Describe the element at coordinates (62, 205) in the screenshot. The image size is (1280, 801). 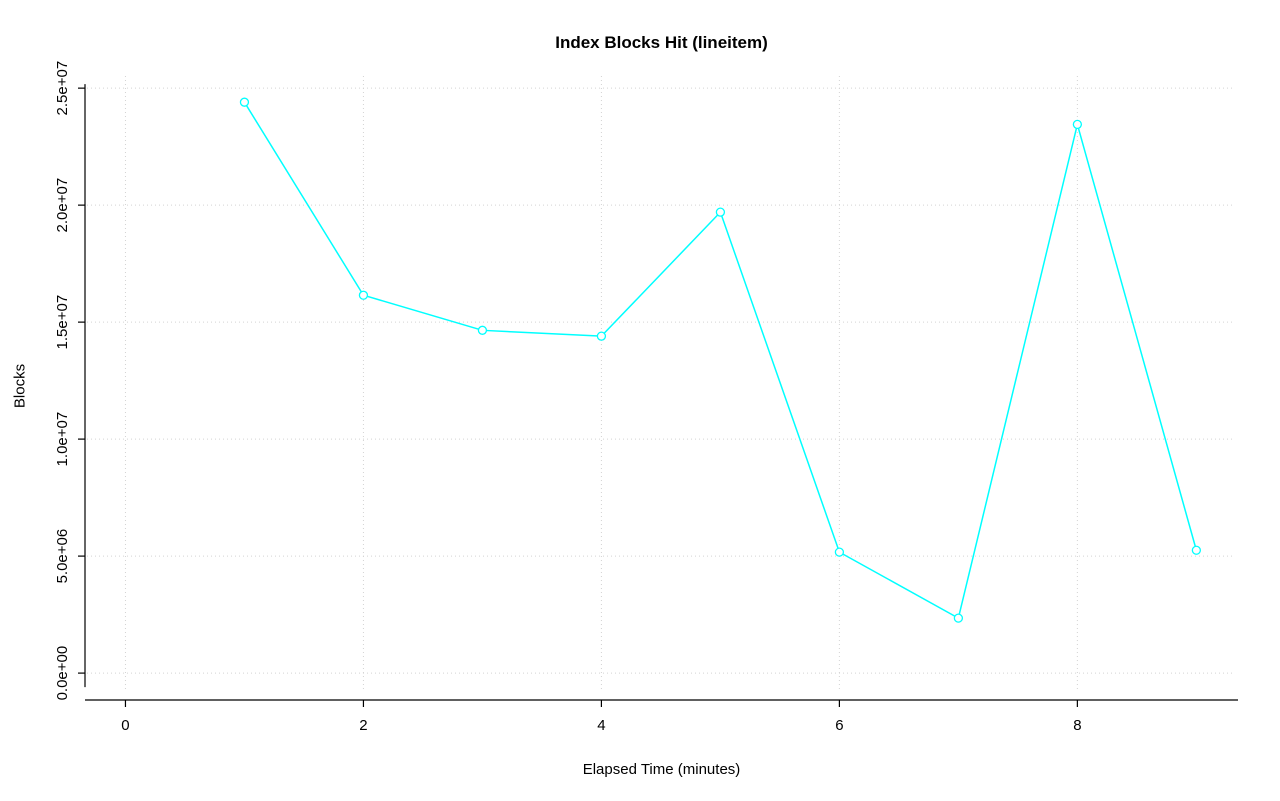
I see `svg-text: 2.0e+07` at that location.